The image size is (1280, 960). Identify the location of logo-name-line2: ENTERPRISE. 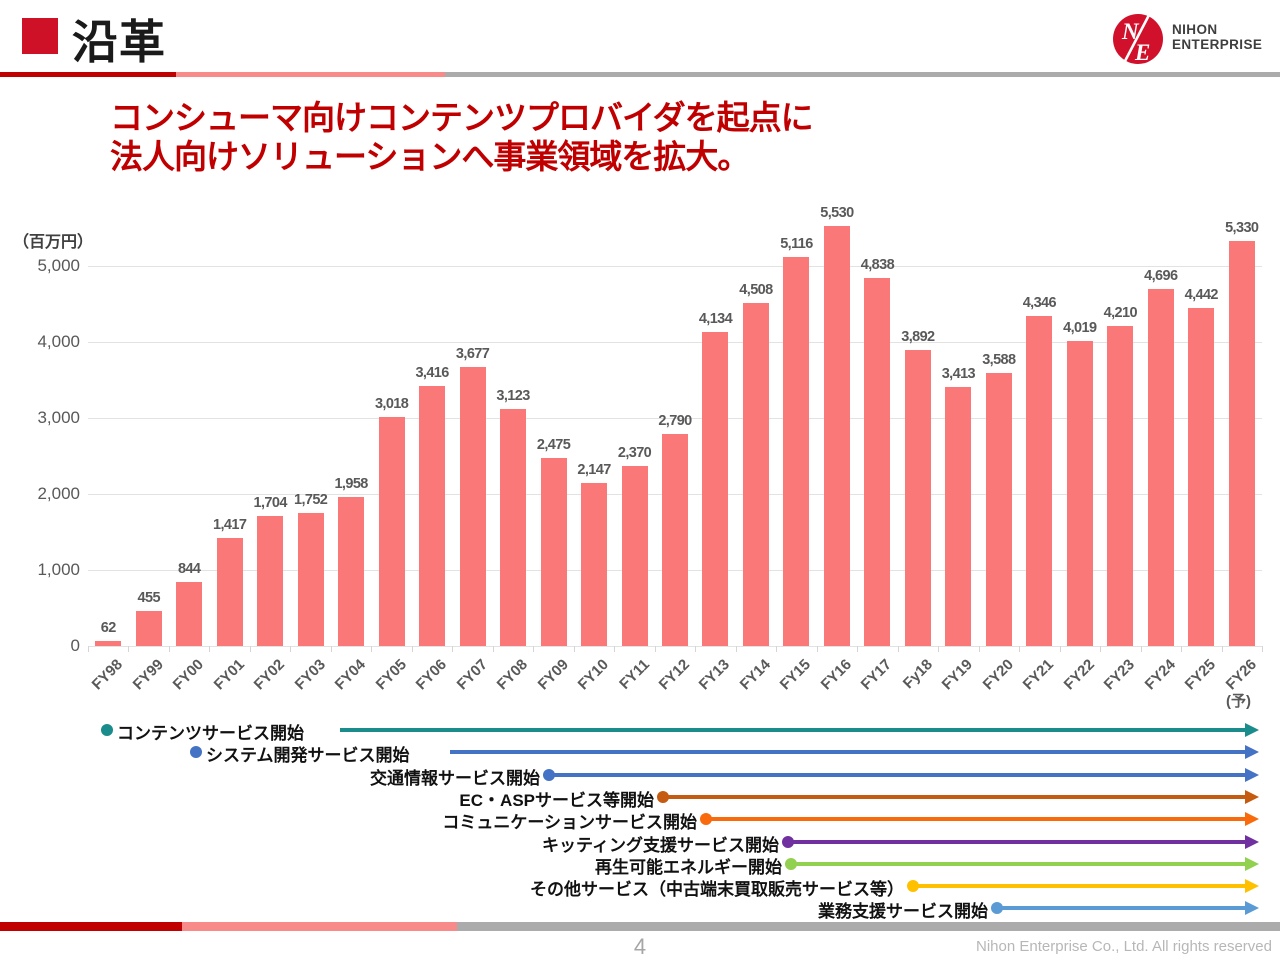
(1217, 44).